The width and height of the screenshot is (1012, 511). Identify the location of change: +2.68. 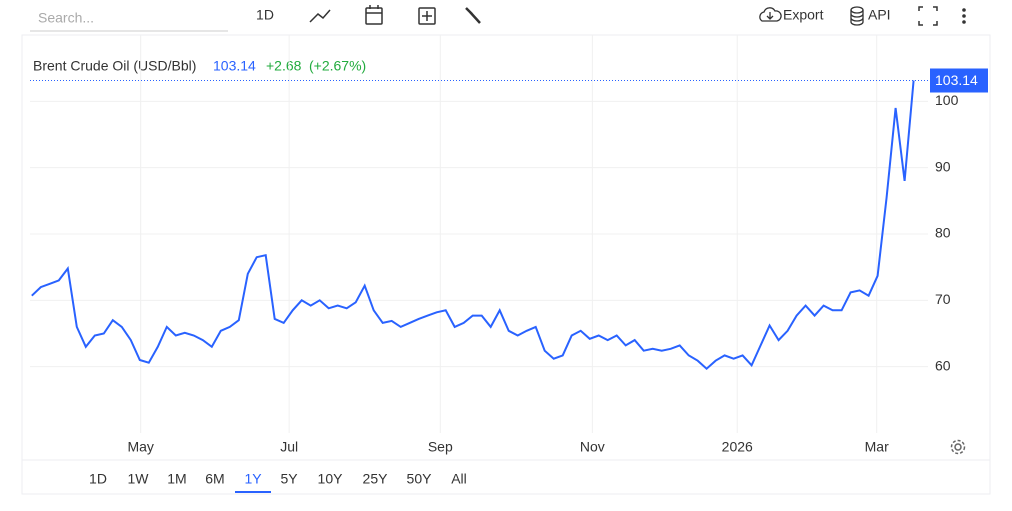
(284, 66).